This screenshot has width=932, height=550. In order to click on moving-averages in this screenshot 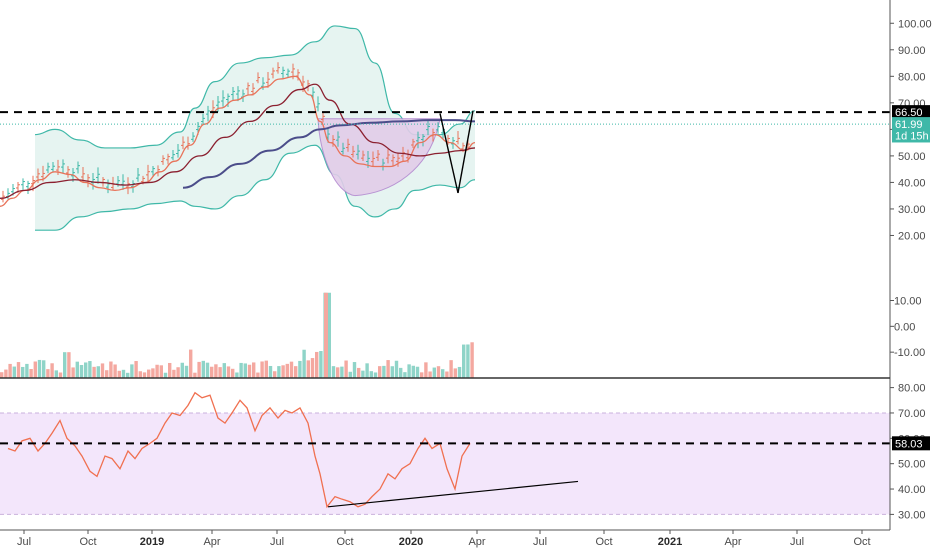, I will do `click(238, 141)`.